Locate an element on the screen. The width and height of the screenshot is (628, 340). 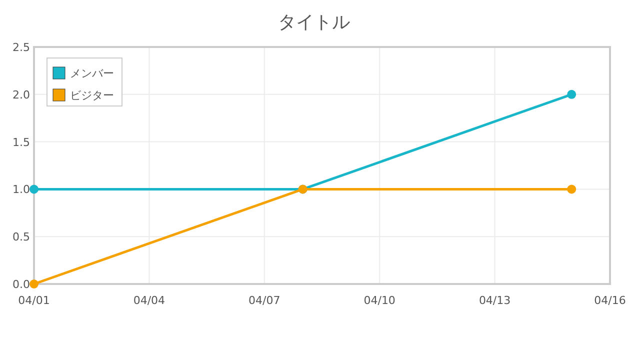
x-tick-label: 04/16 is located at coordinates (610, 300).